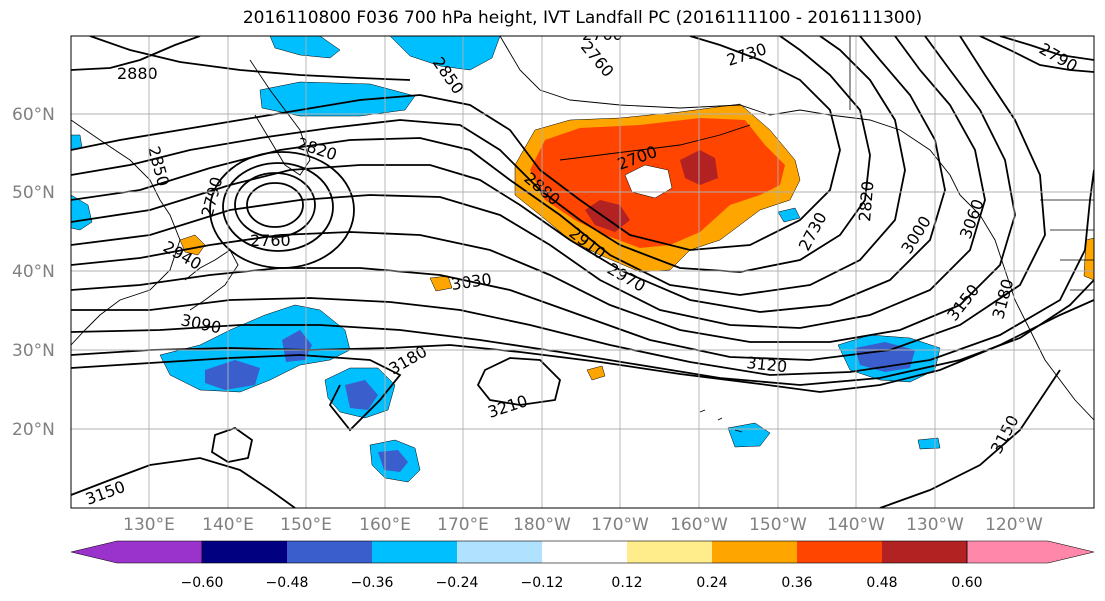 The image size is (1105, 601). What do you see at coordinates (856, 525) in the screenshot?
I see `lon-label: 140°W` at bounding box center [856, 525].